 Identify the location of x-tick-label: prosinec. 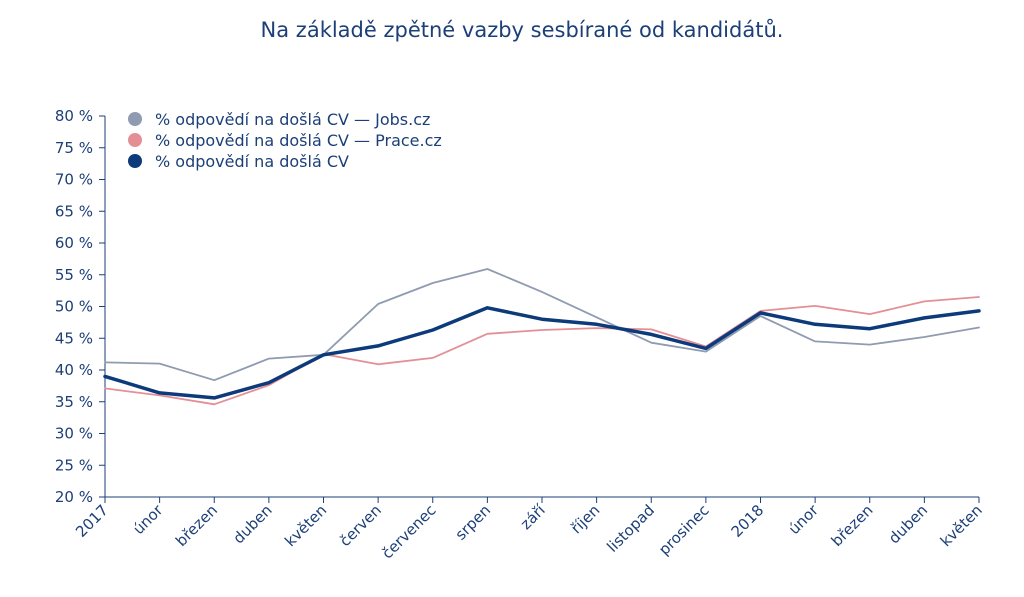
(684, 530).